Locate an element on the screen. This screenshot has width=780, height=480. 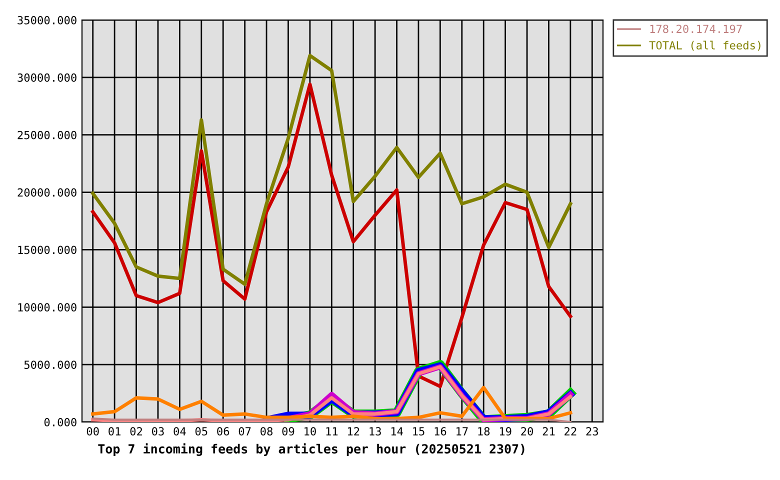
y-tick-label: 35000.000 is located at coordinates (47, 20).